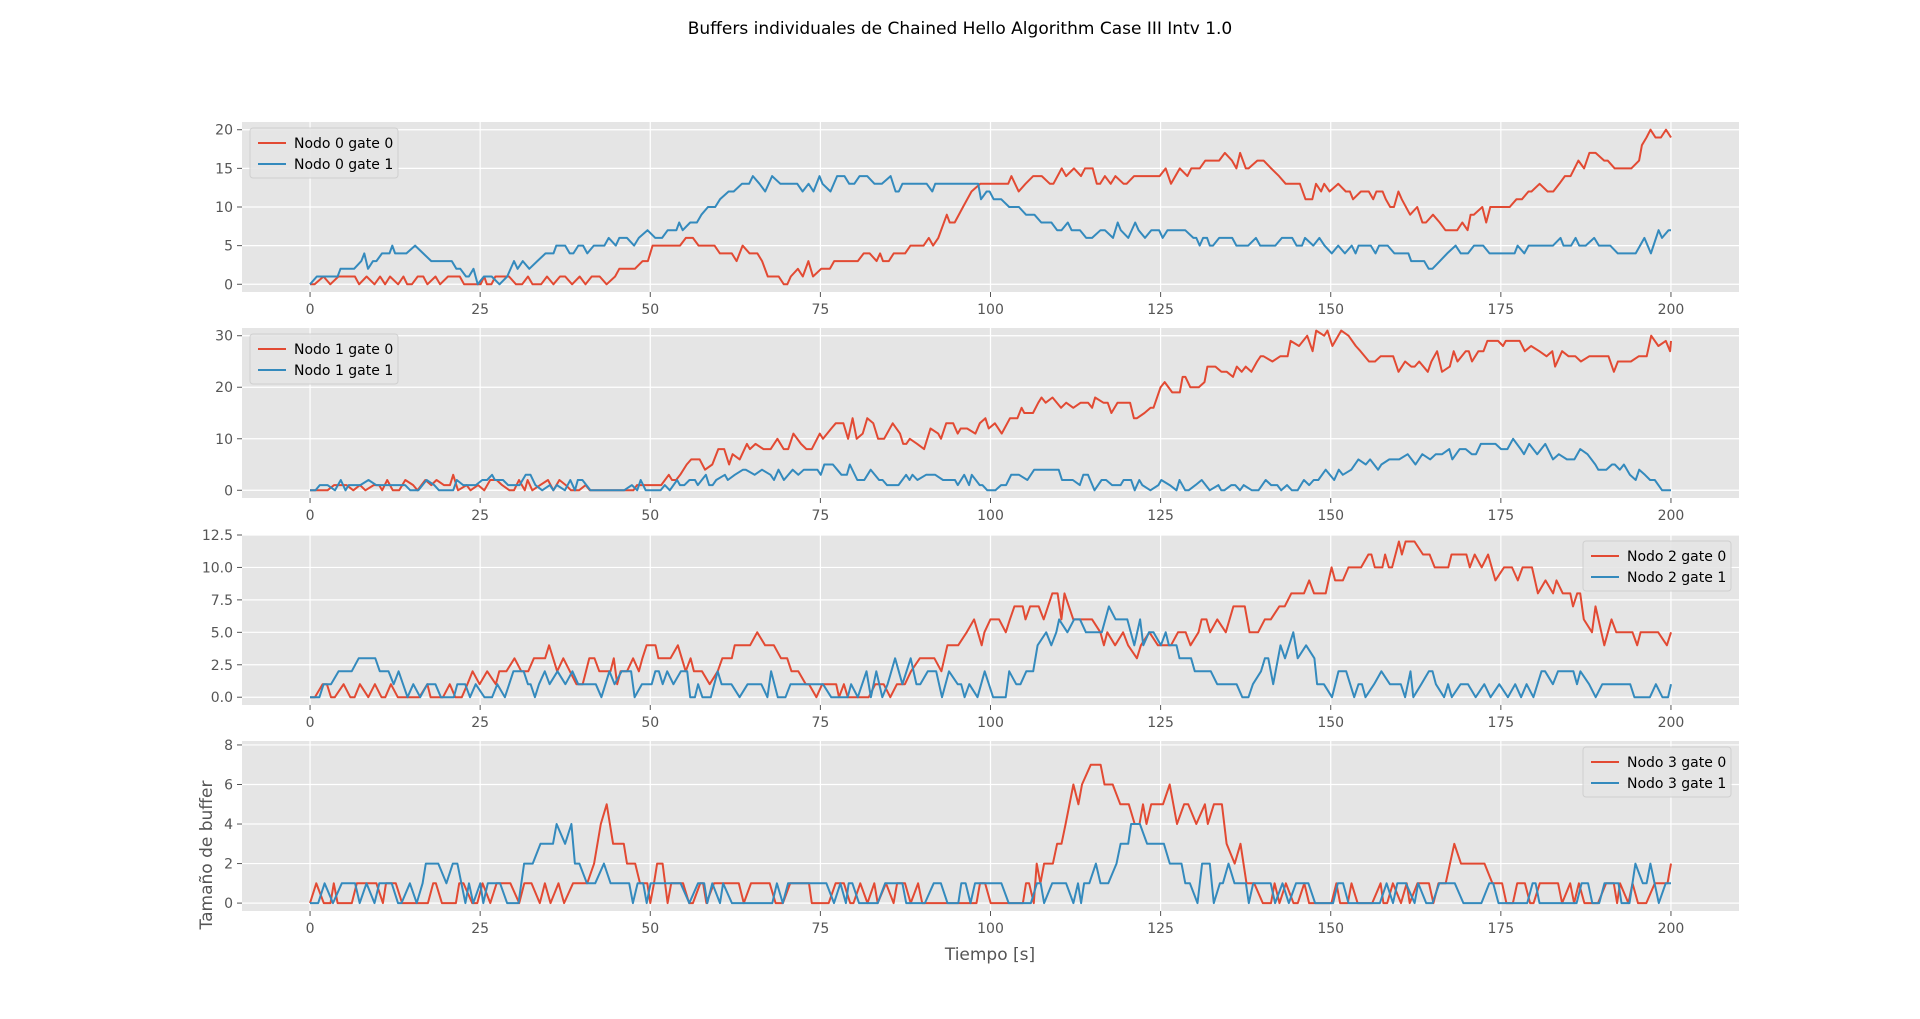  What do you see at coordinates (228, 865) in the screenshot?
I see `y-tick-label: 2` at bounding box center [228, 865].